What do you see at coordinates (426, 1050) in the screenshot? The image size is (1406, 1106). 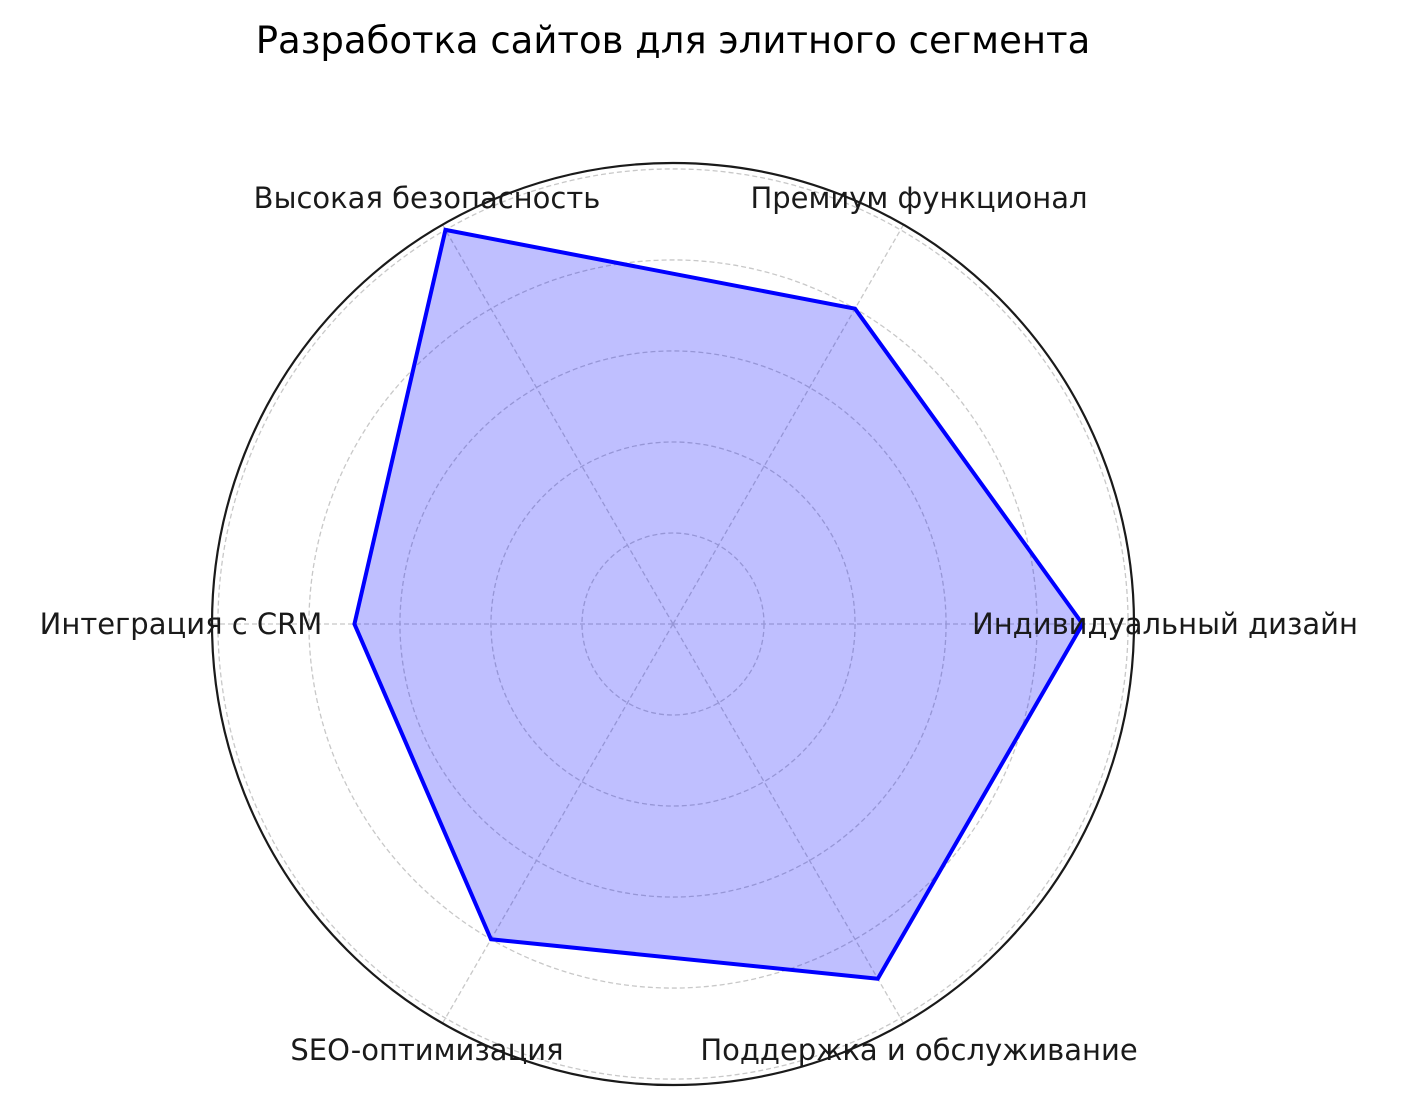 I see `category-label: SEO-оптимизация` at bounding box center [426, 1050].